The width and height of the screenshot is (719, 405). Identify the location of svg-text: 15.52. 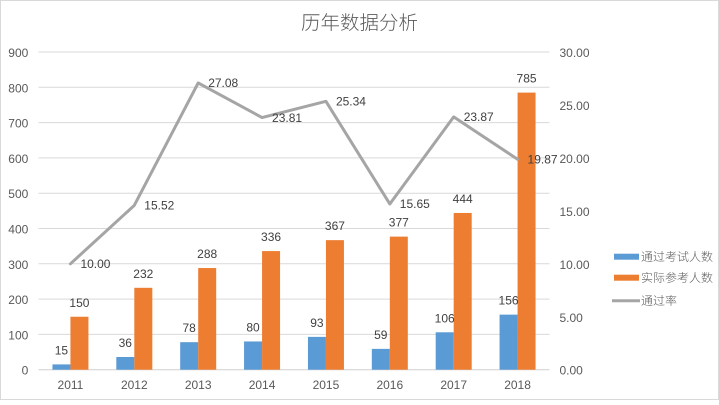
(159, 206).